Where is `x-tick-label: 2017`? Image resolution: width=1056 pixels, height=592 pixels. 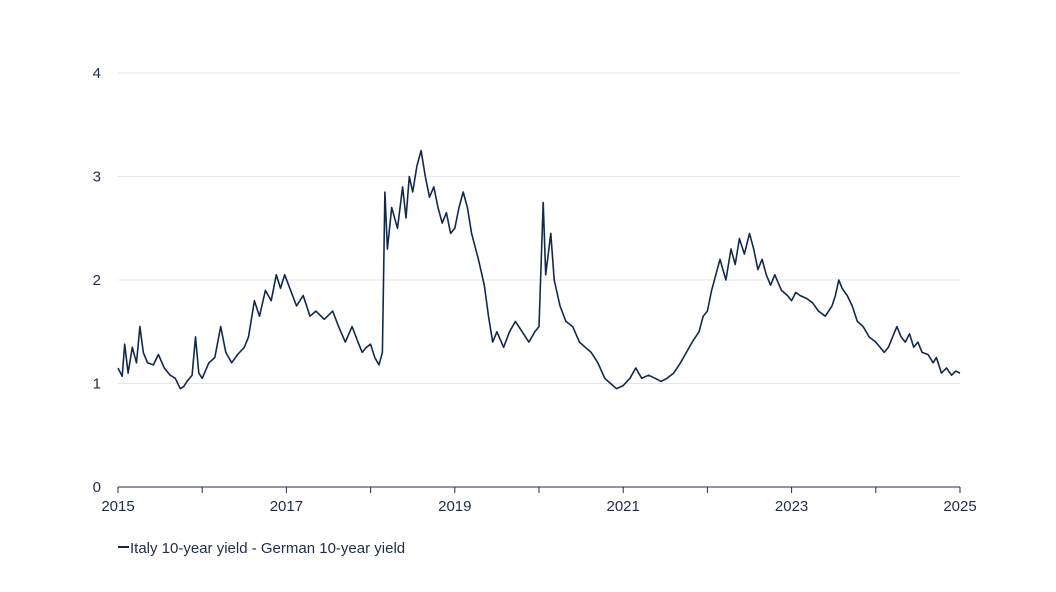
x-tick-label: 2017 is located at coordinates (286, 506).